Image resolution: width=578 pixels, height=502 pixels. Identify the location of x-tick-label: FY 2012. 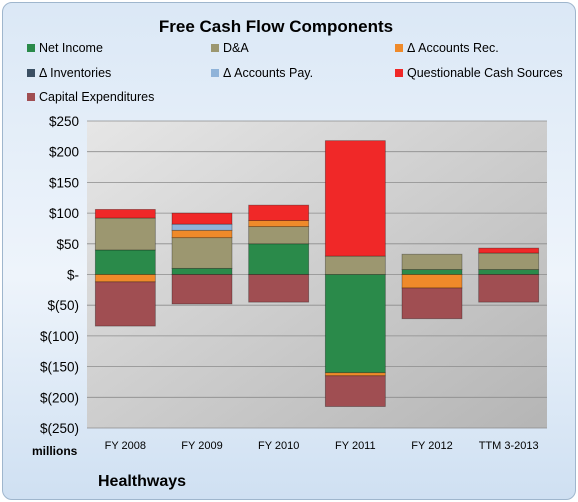
(431, 446).